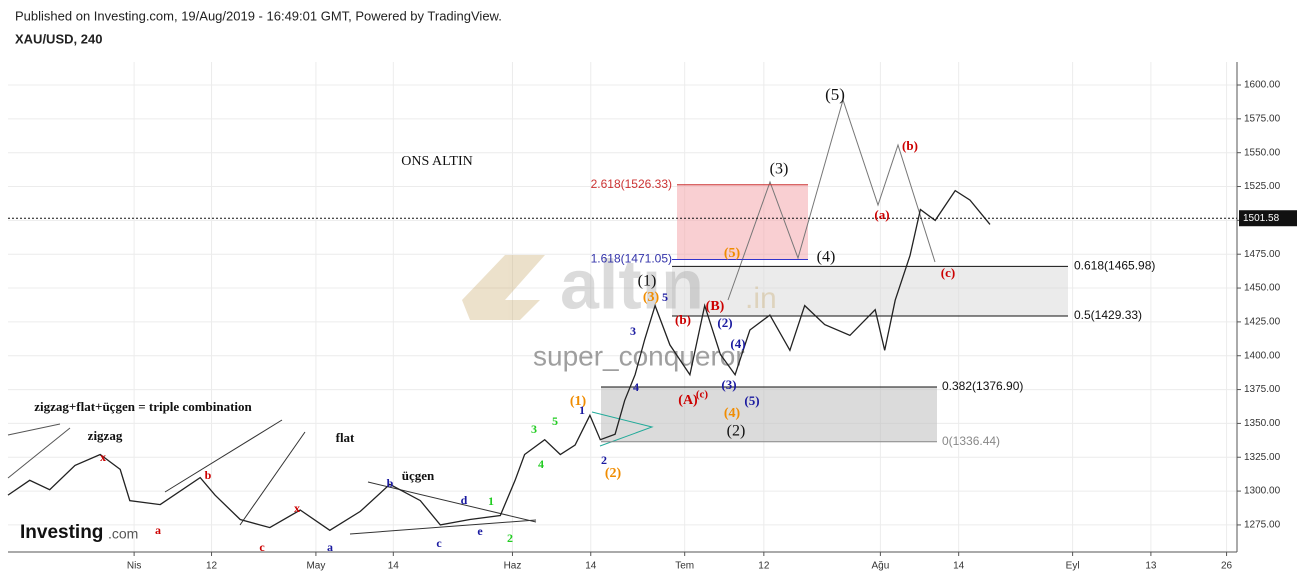  I want to click on wave-label: (a), so click(881, 214).